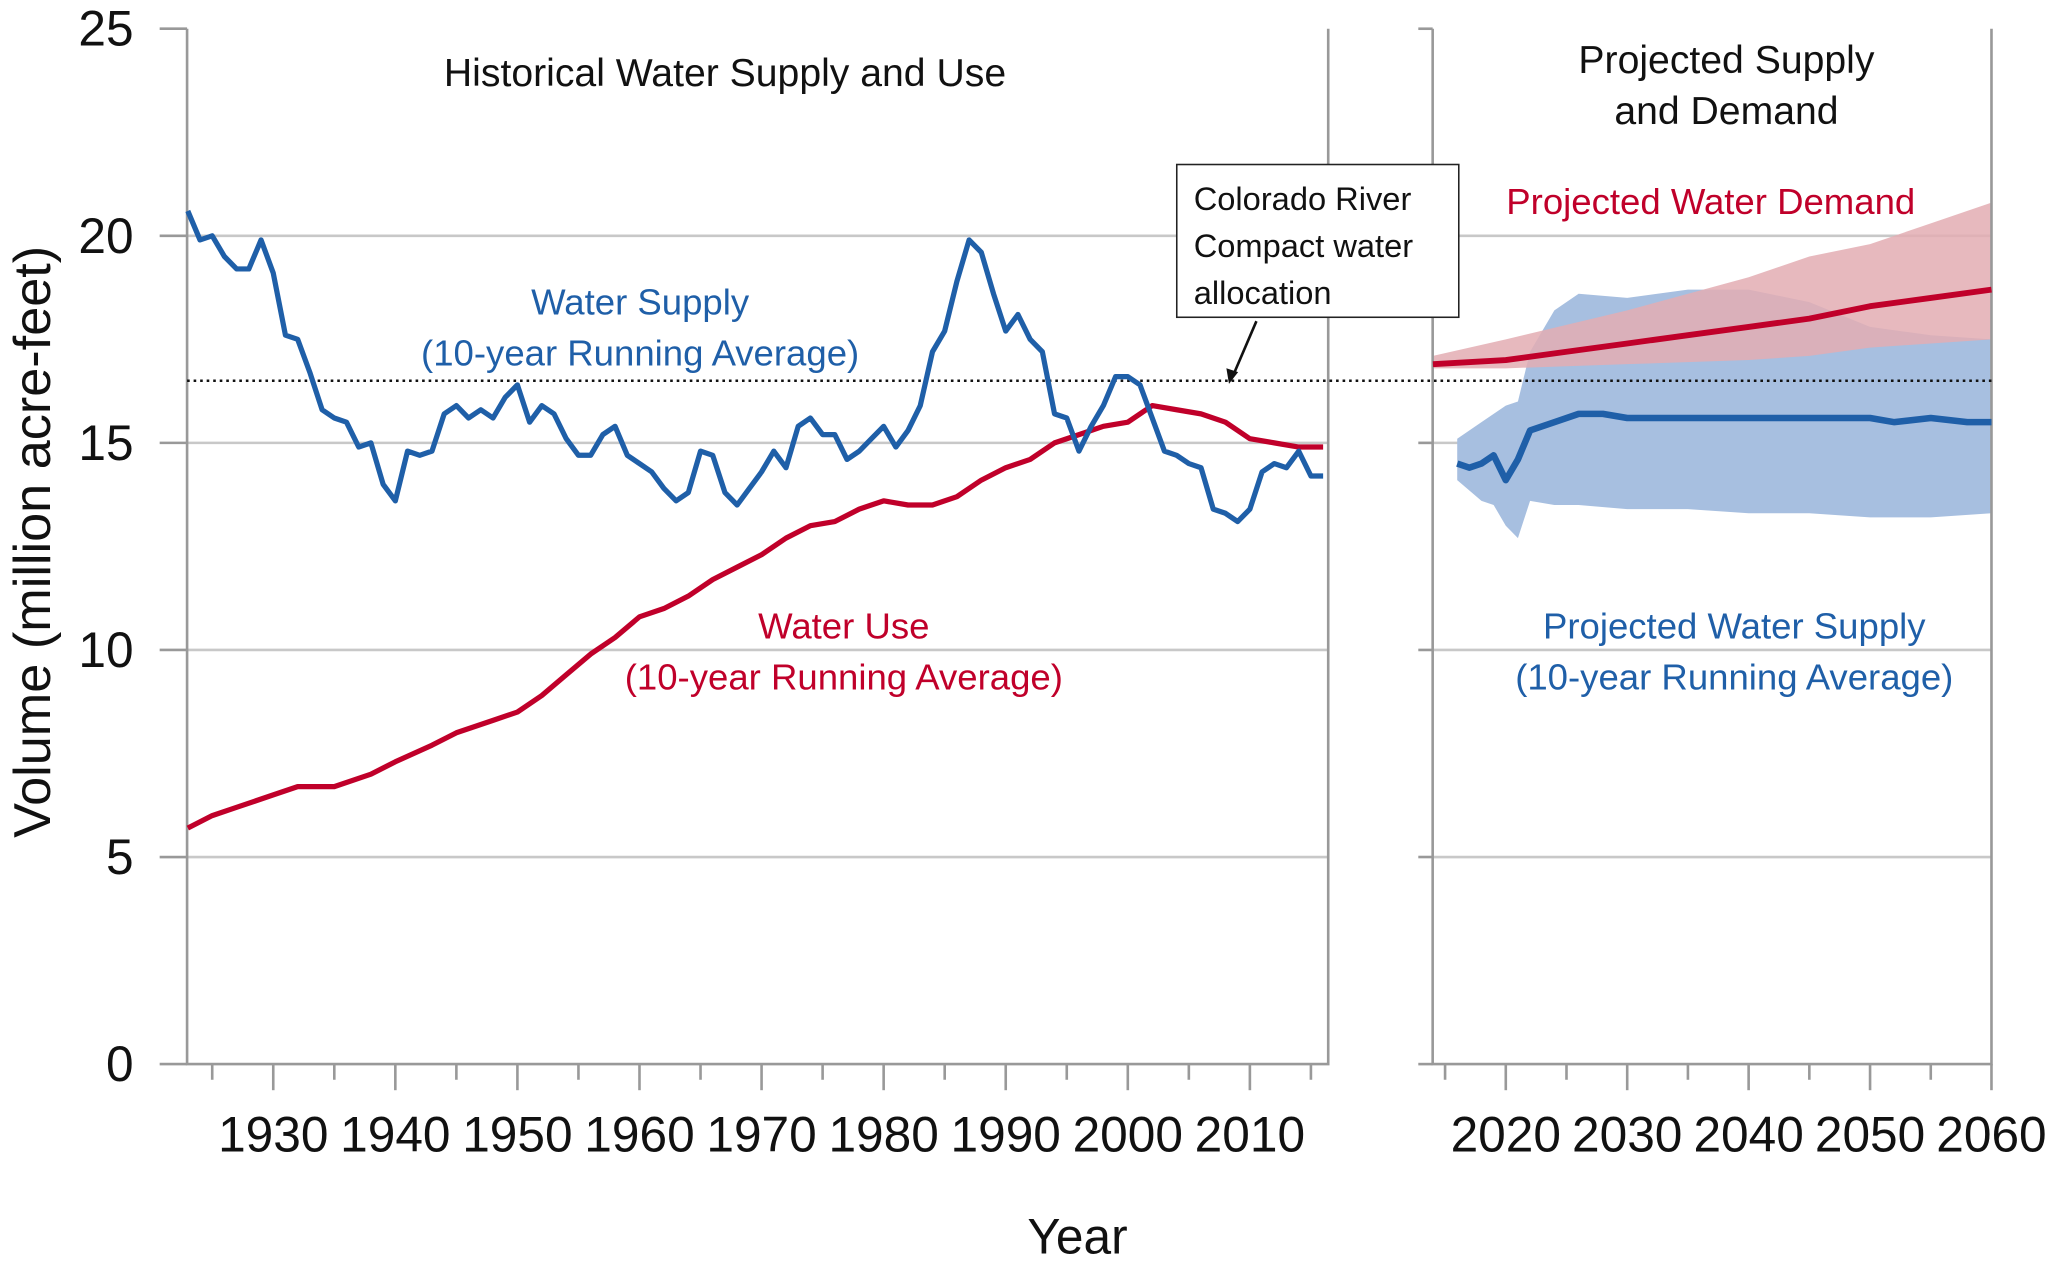 This screenshot has width=2048, height=1273. I want to click on projected-supply-label-1: Projected Water Supply, so click(1734, 625).